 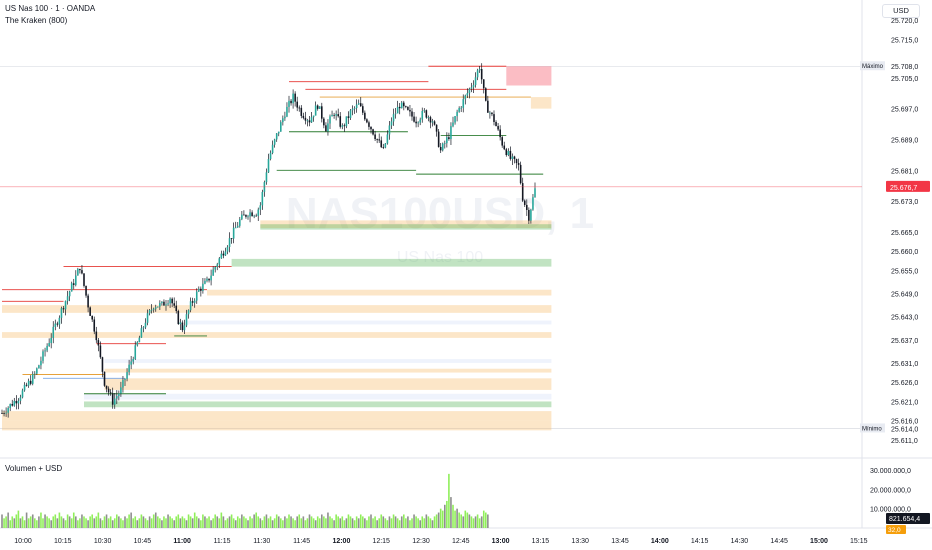 What do you see at coordinates (50, 8) in the screenshot?
I see `symbol-title: US Nas 100 · 1 · OANDA` at bounding box center [50, 8].